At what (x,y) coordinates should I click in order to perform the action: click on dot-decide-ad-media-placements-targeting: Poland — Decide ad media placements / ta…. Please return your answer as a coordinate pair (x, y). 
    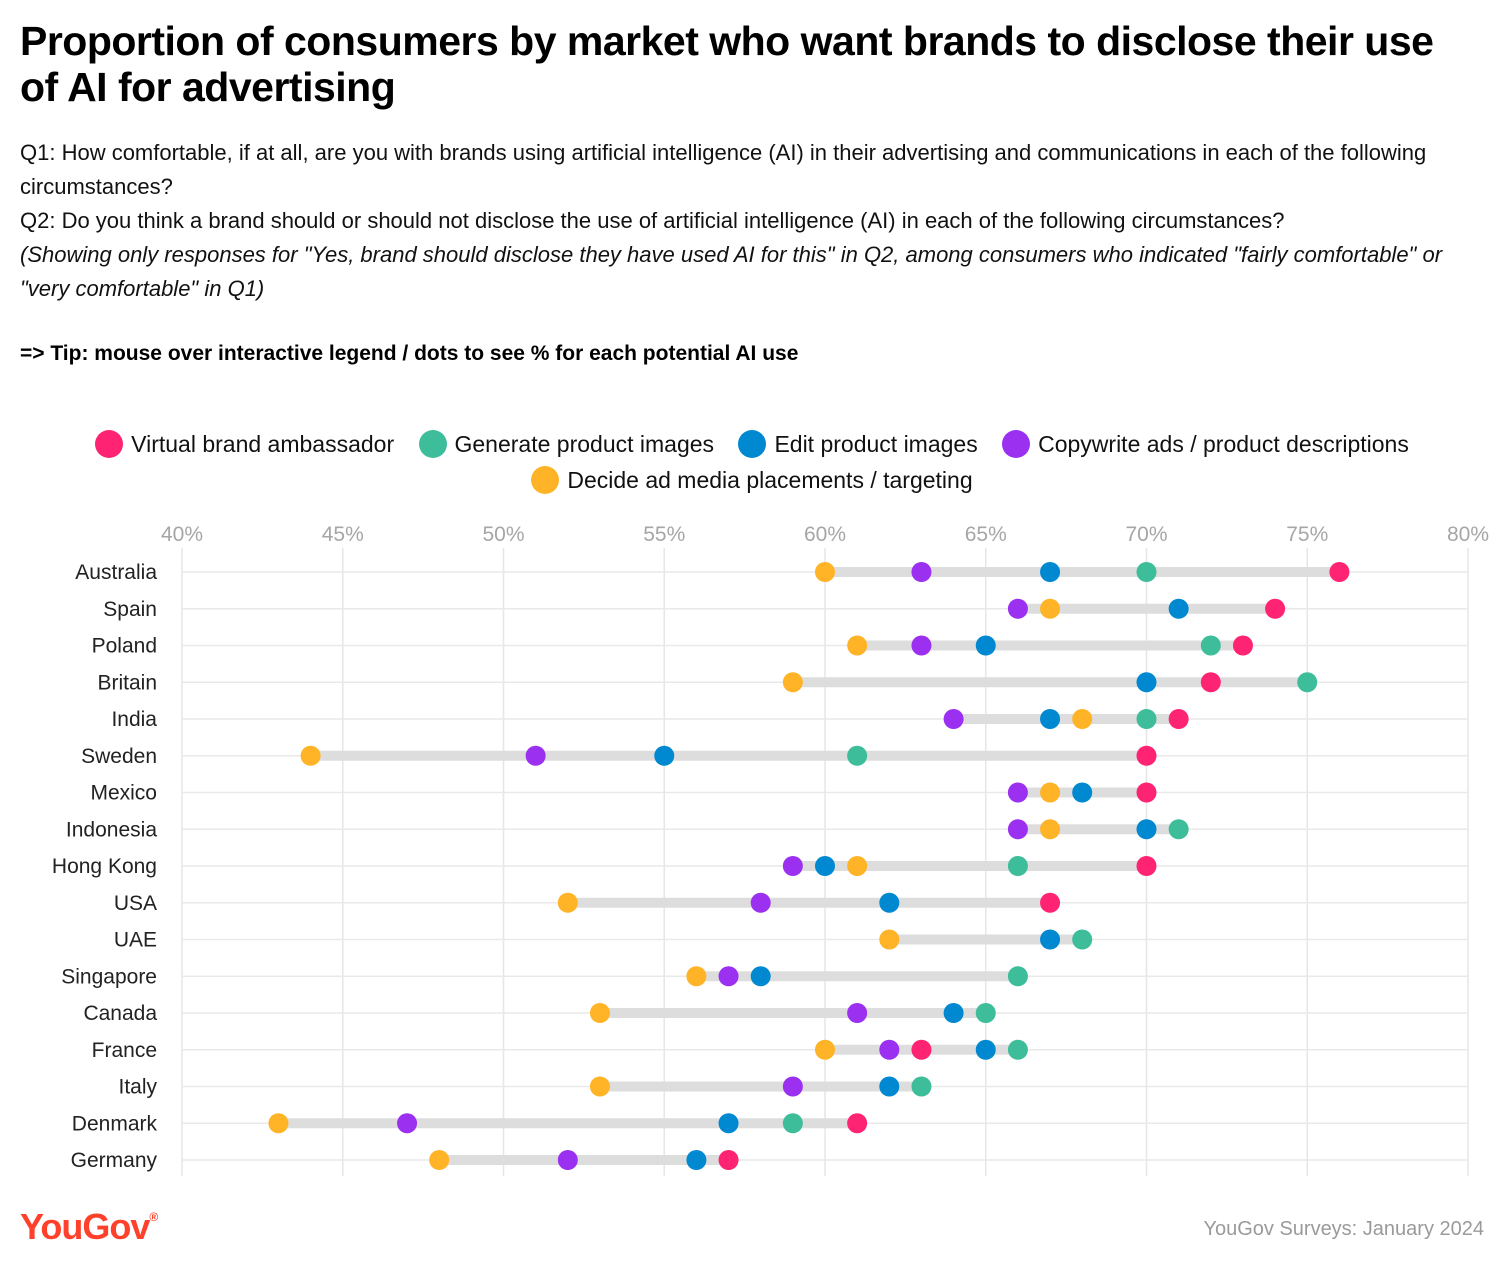
    Looking at the image, I should click on (857, 645).